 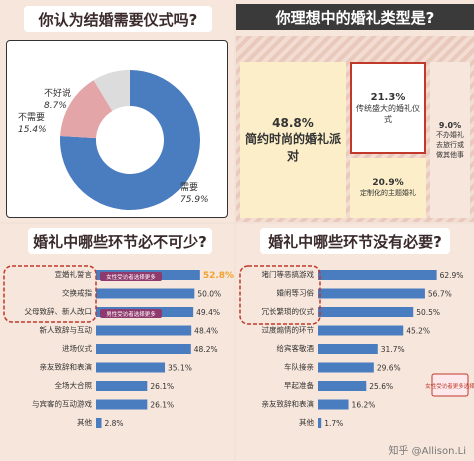 What do you see at coordinates (296, 293) in the screenshot?
I see `bar-category-1: 婚闹等习俗` at bounding box center [296, 293].